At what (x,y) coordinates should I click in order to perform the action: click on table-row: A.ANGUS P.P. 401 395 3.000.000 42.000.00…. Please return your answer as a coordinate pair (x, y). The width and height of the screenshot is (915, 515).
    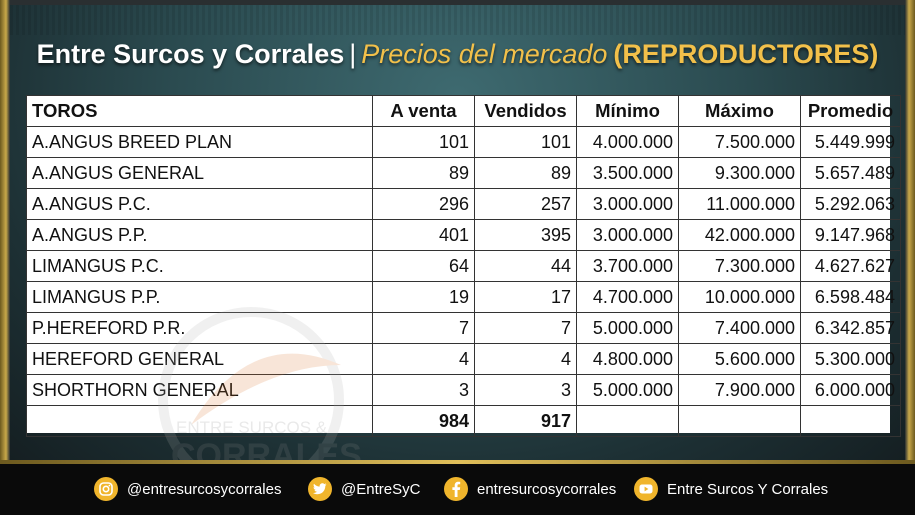
    Looking at the image, I should click on (463, 235).